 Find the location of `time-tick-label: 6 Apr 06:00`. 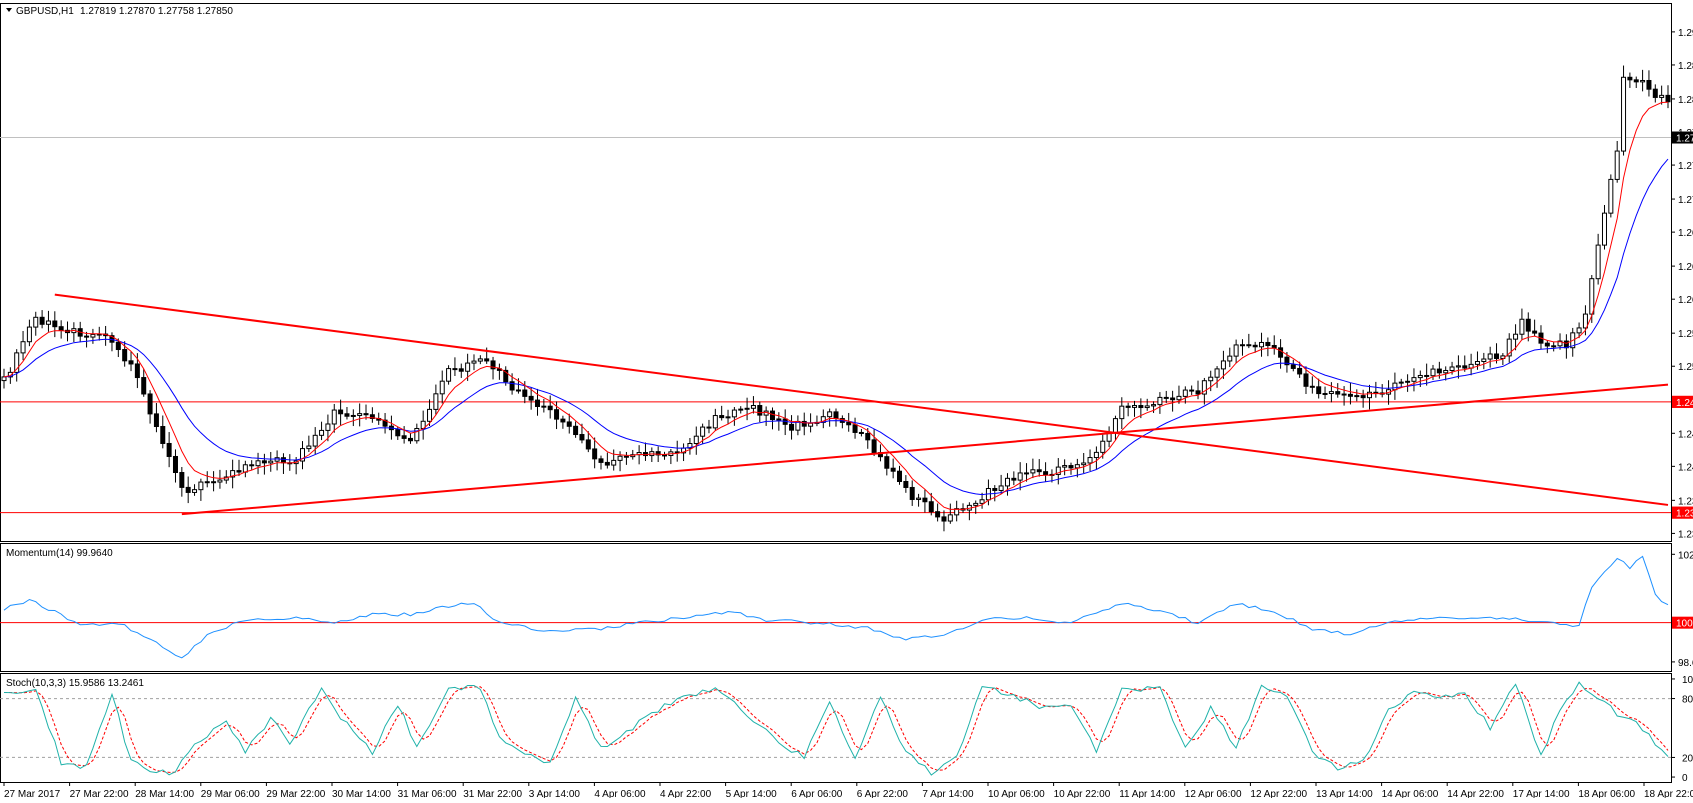

time-tick-label: 6 Apr 06:00 is located at coordinates (817, 793).